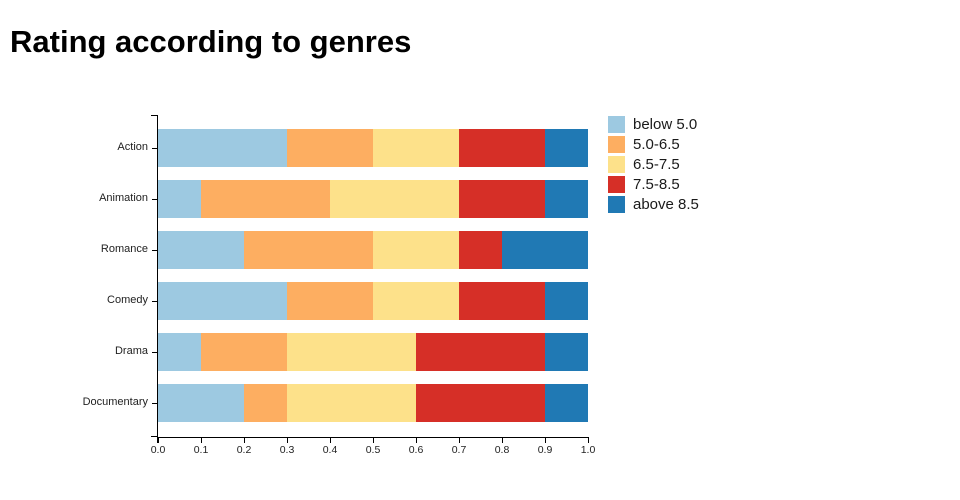  I want to click on legend-item: 6.5-7.5, so click(653, 164).